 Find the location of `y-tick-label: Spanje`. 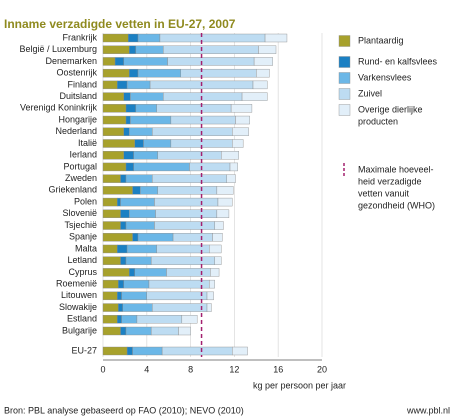

y-tick-label: Spanje is located at coordinates (83, 237).